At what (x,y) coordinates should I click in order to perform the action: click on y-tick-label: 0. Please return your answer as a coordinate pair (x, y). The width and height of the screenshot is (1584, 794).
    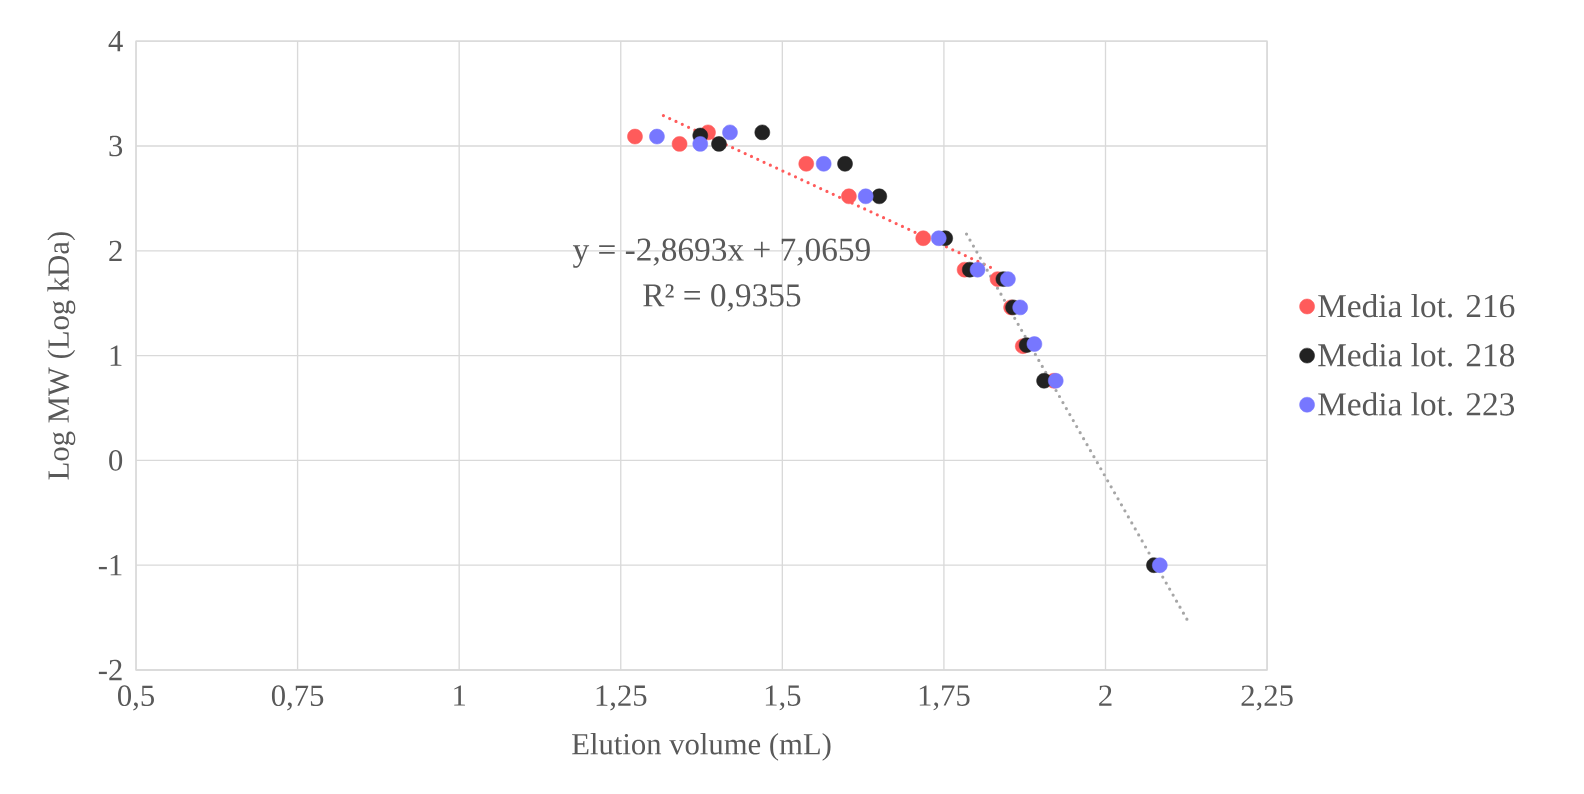
    Looking at the image, I should click on (116, 460).